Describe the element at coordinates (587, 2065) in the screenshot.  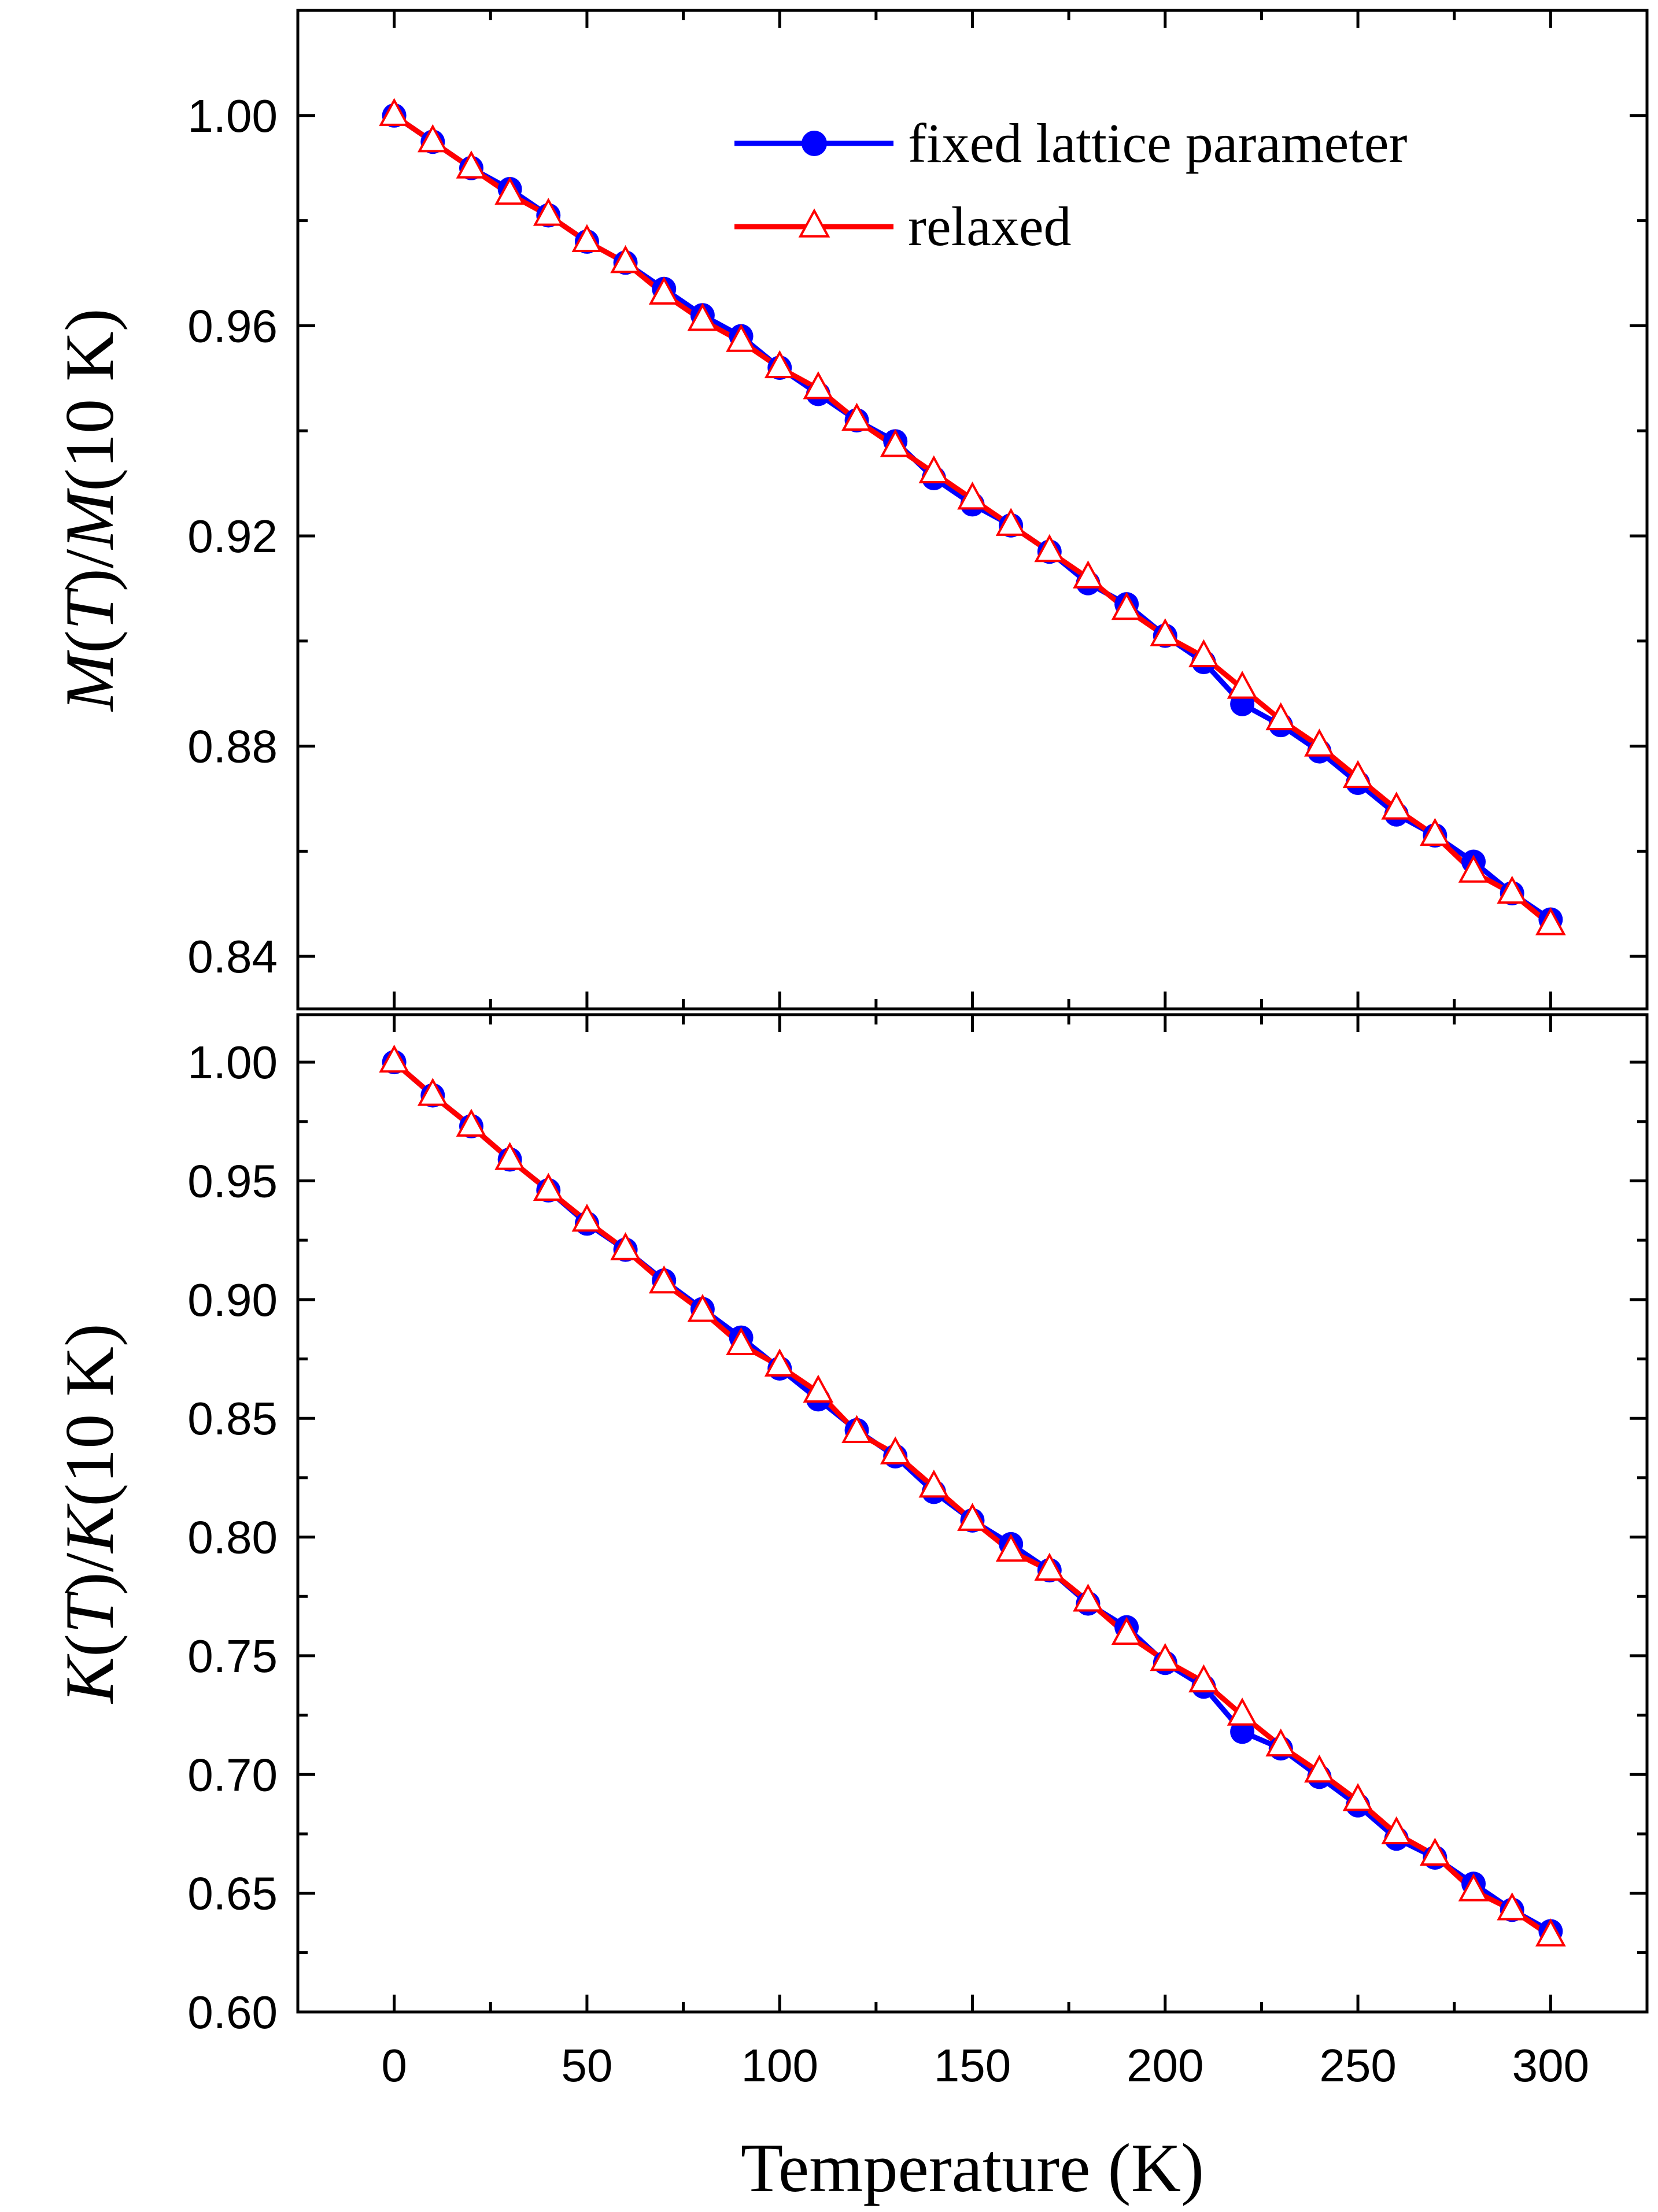
I see `x-tick-label: 50` at that location.